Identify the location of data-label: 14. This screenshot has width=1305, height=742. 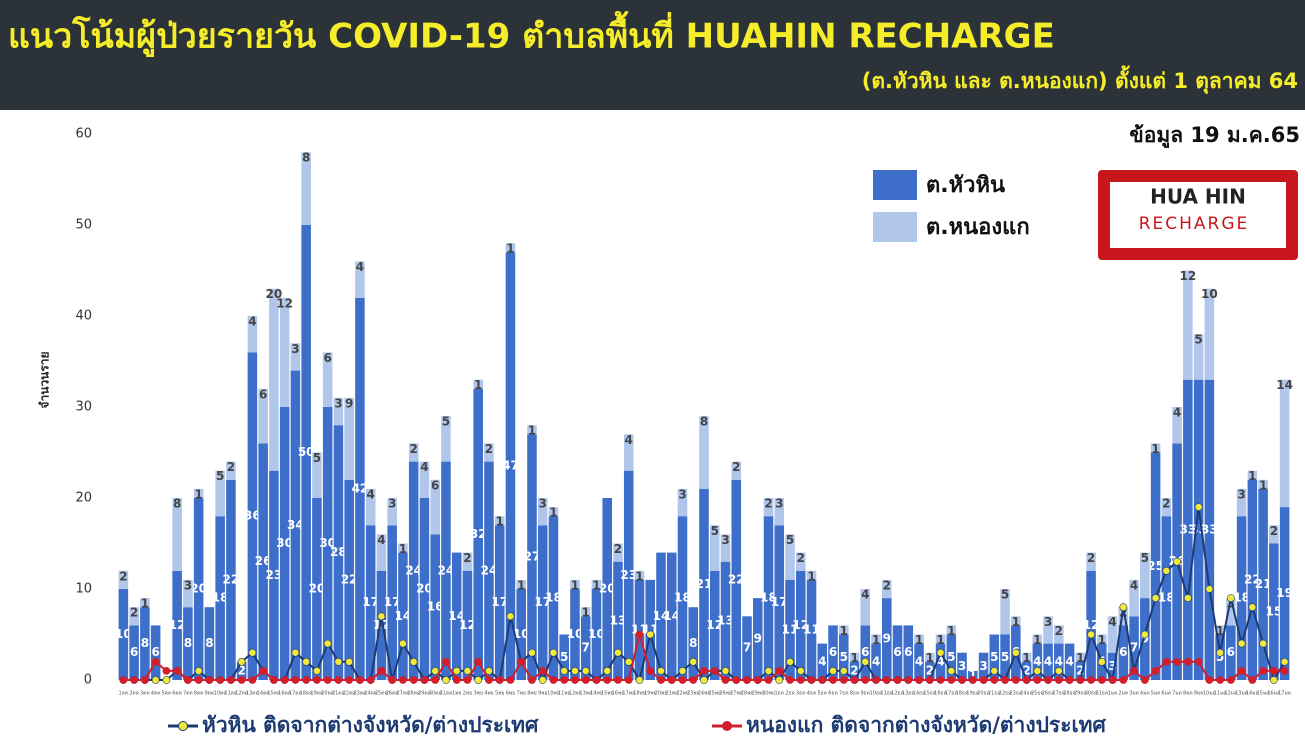
(661, 616).